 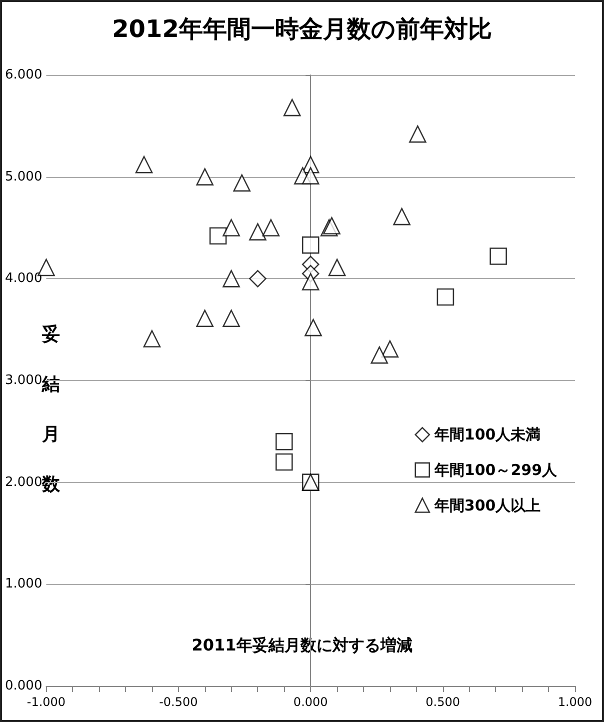 What do you see at coordinates (23, 584) in the screenshot?
I see `y-tick-label: 1.000` at bounding box center [23, 584].